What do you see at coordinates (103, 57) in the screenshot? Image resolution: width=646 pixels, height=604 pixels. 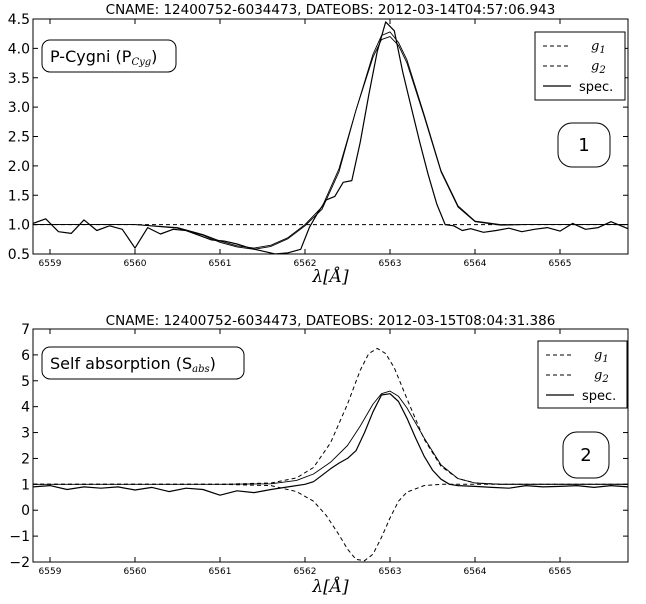 I see `label-box-text: P-Cygni (PCyg)` at bounding box center [103, 57].